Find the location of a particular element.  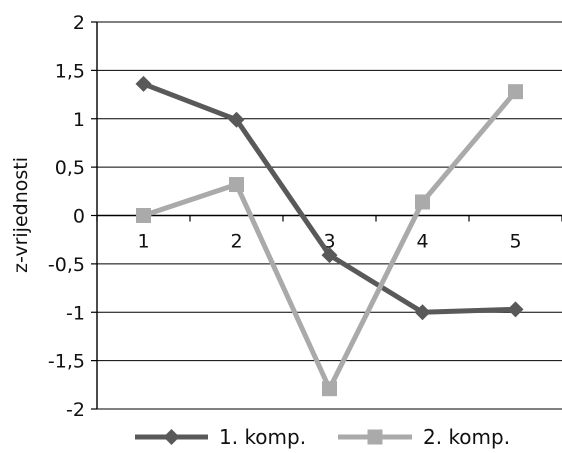

y-axis-title: z-vrijednosti is located at coordinates (21, 215).